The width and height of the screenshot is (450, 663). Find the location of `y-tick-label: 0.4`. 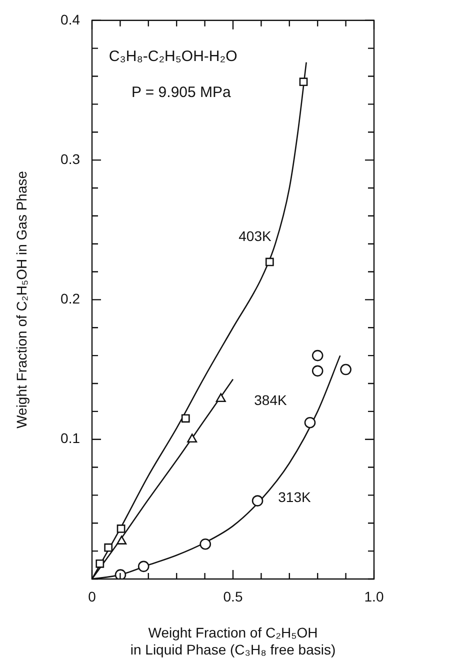

y-tick-label: 0.4 is located at coordinates (70, 19).